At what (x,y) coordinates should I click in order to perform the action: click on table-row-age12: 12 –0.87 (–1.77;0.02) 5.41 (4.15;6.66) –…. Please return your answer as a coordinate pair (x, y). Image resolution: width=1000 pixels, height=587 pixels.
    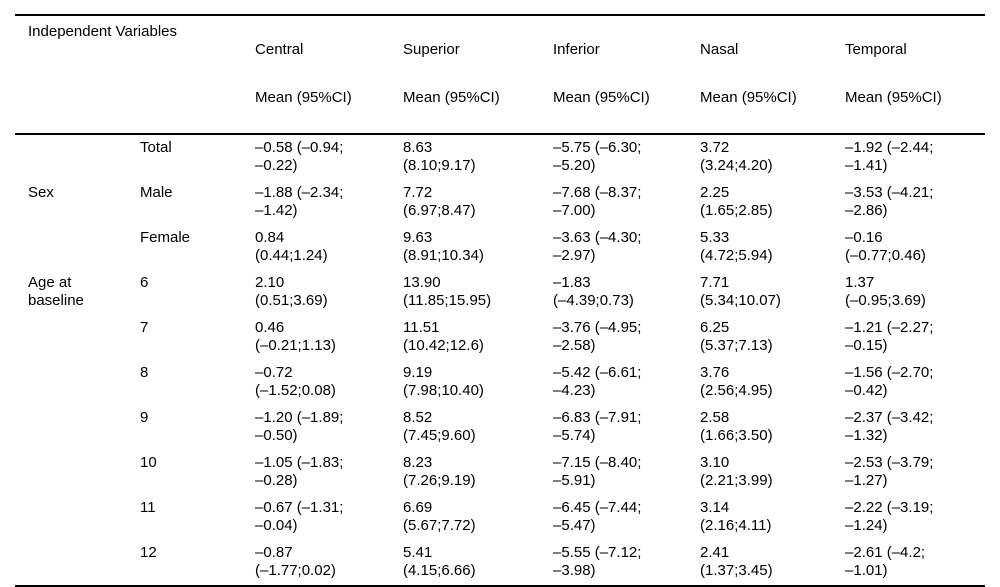
    Looking at the image, I should click on (500, 563).